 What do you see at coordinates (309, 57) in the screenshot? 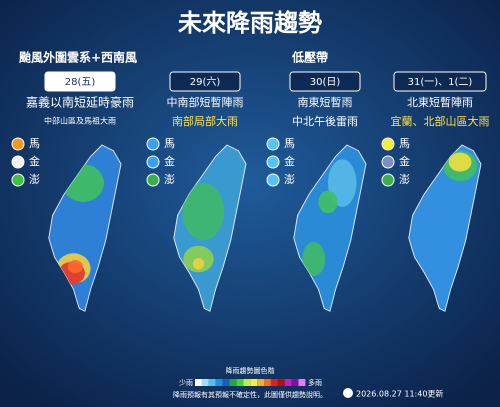
I see `phase-label: 低壓帶` at bounding box center [309, 57].